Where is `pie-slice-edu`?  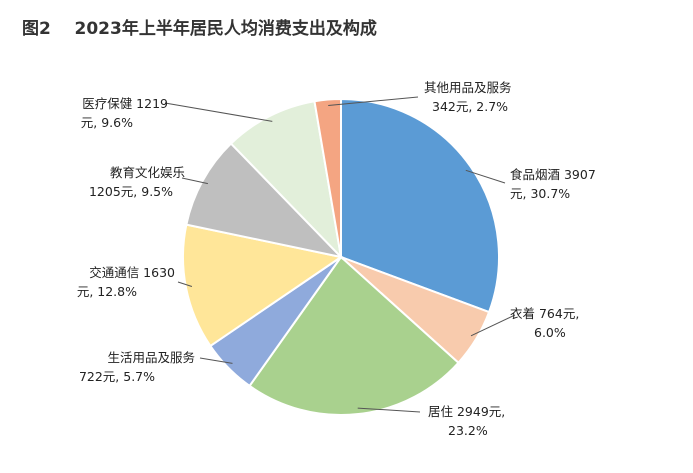 pie-slice-edu is located at coordinates (264, 200).